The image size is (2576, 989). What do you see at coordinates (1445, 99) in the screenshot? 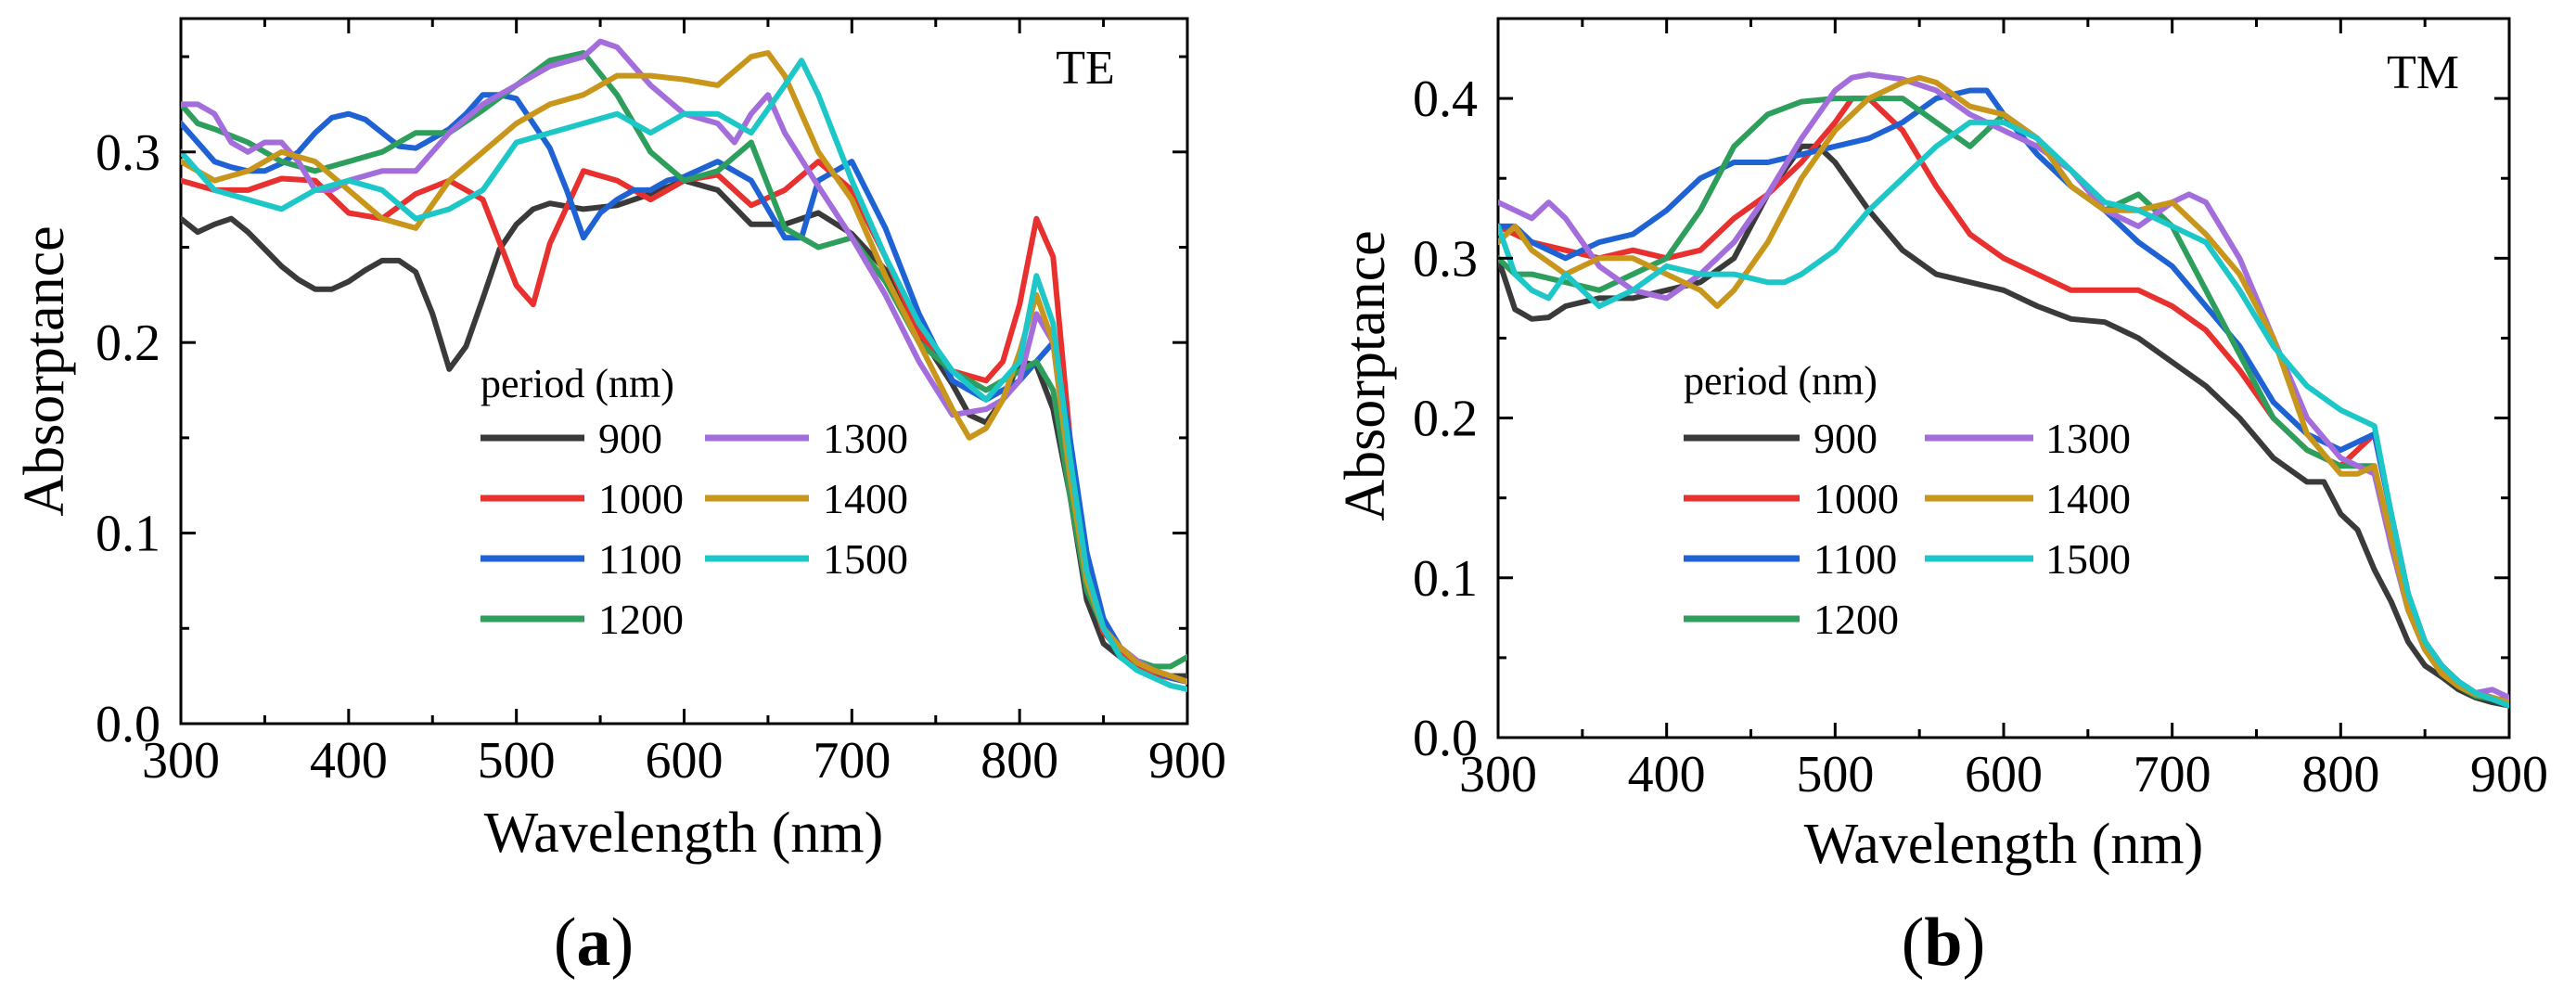
I see `y-tick-label: 0.4` at bounding box center [1445, 99].